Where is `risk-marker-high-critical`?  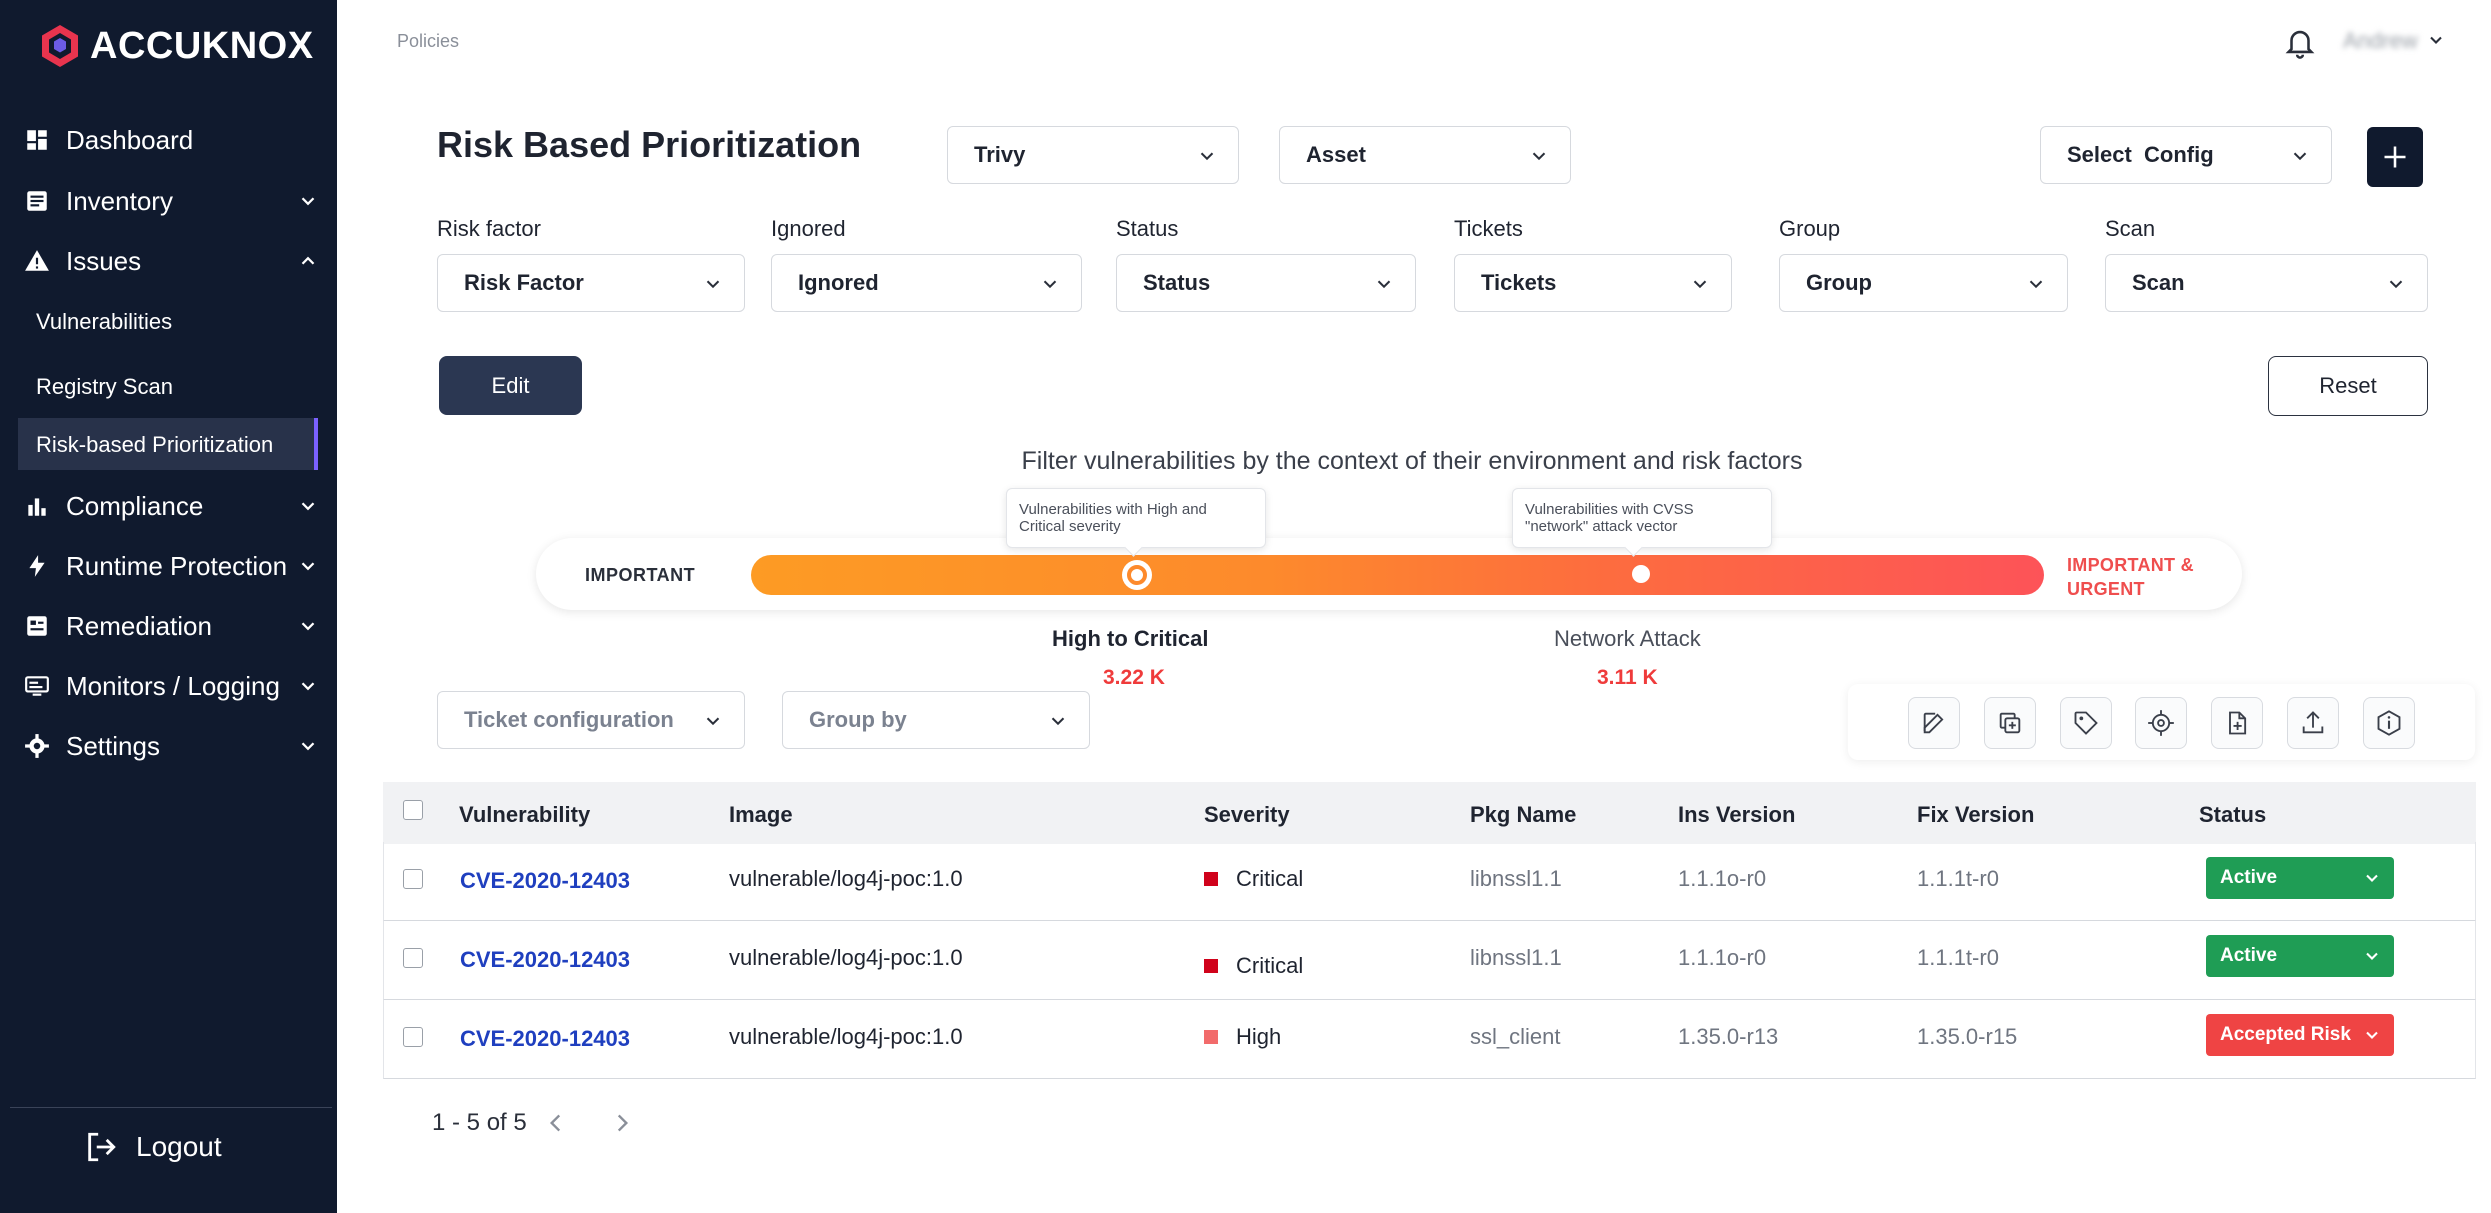
risk-marker-high-critical is located at coordinates (1137, 575).